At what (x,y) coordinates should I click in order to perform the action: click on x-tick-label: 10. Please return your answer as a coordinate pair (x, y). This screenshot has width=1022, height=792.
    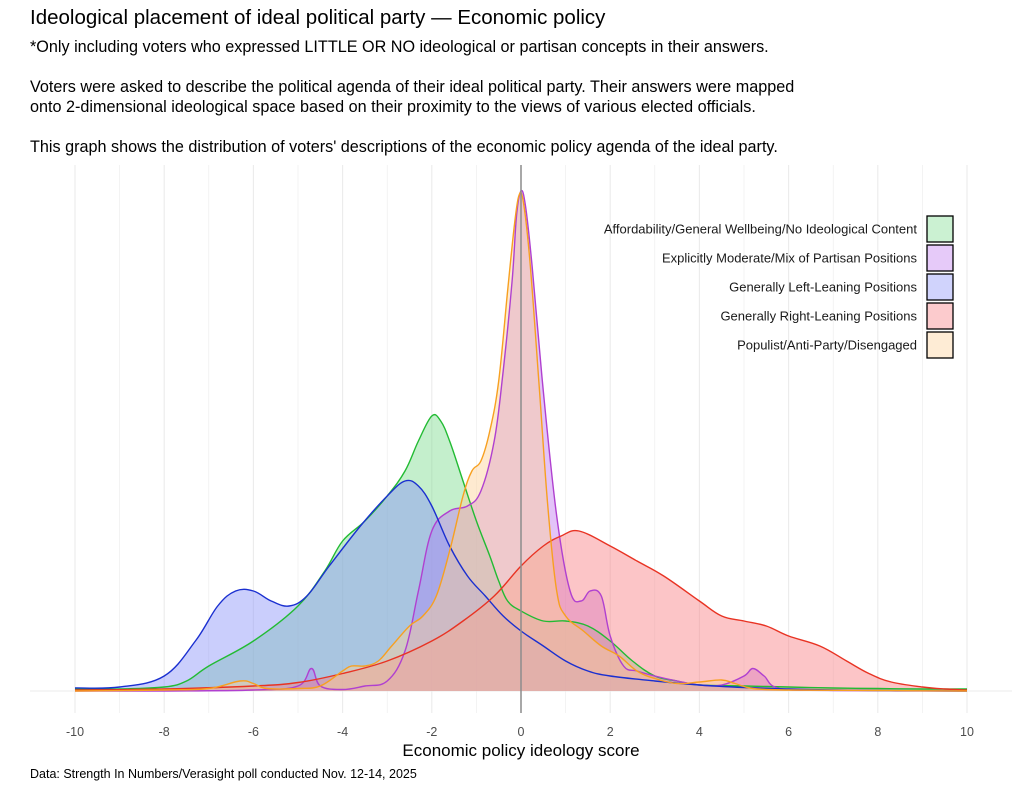
    Looking at the image, I should click on (967, 732).